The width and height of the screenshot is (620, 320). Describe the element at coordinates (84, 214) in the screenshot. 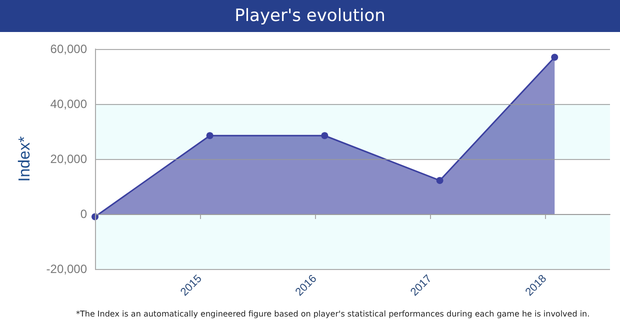

I see `y-tick-label: 0` at that location.